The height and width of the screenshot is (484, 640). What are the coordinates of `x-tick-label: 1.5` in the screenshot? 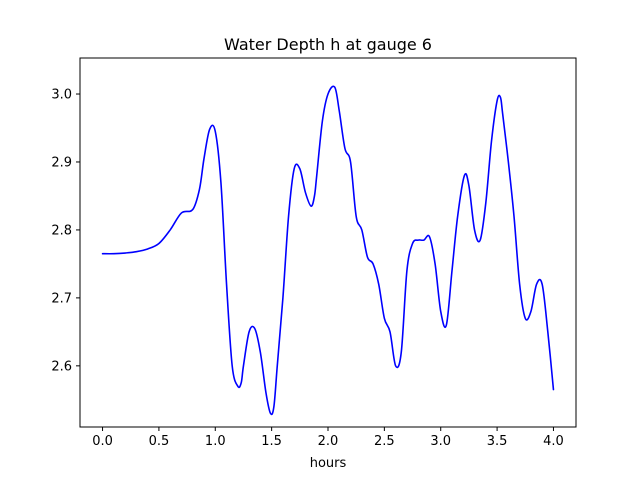 It's located at (271, 441).